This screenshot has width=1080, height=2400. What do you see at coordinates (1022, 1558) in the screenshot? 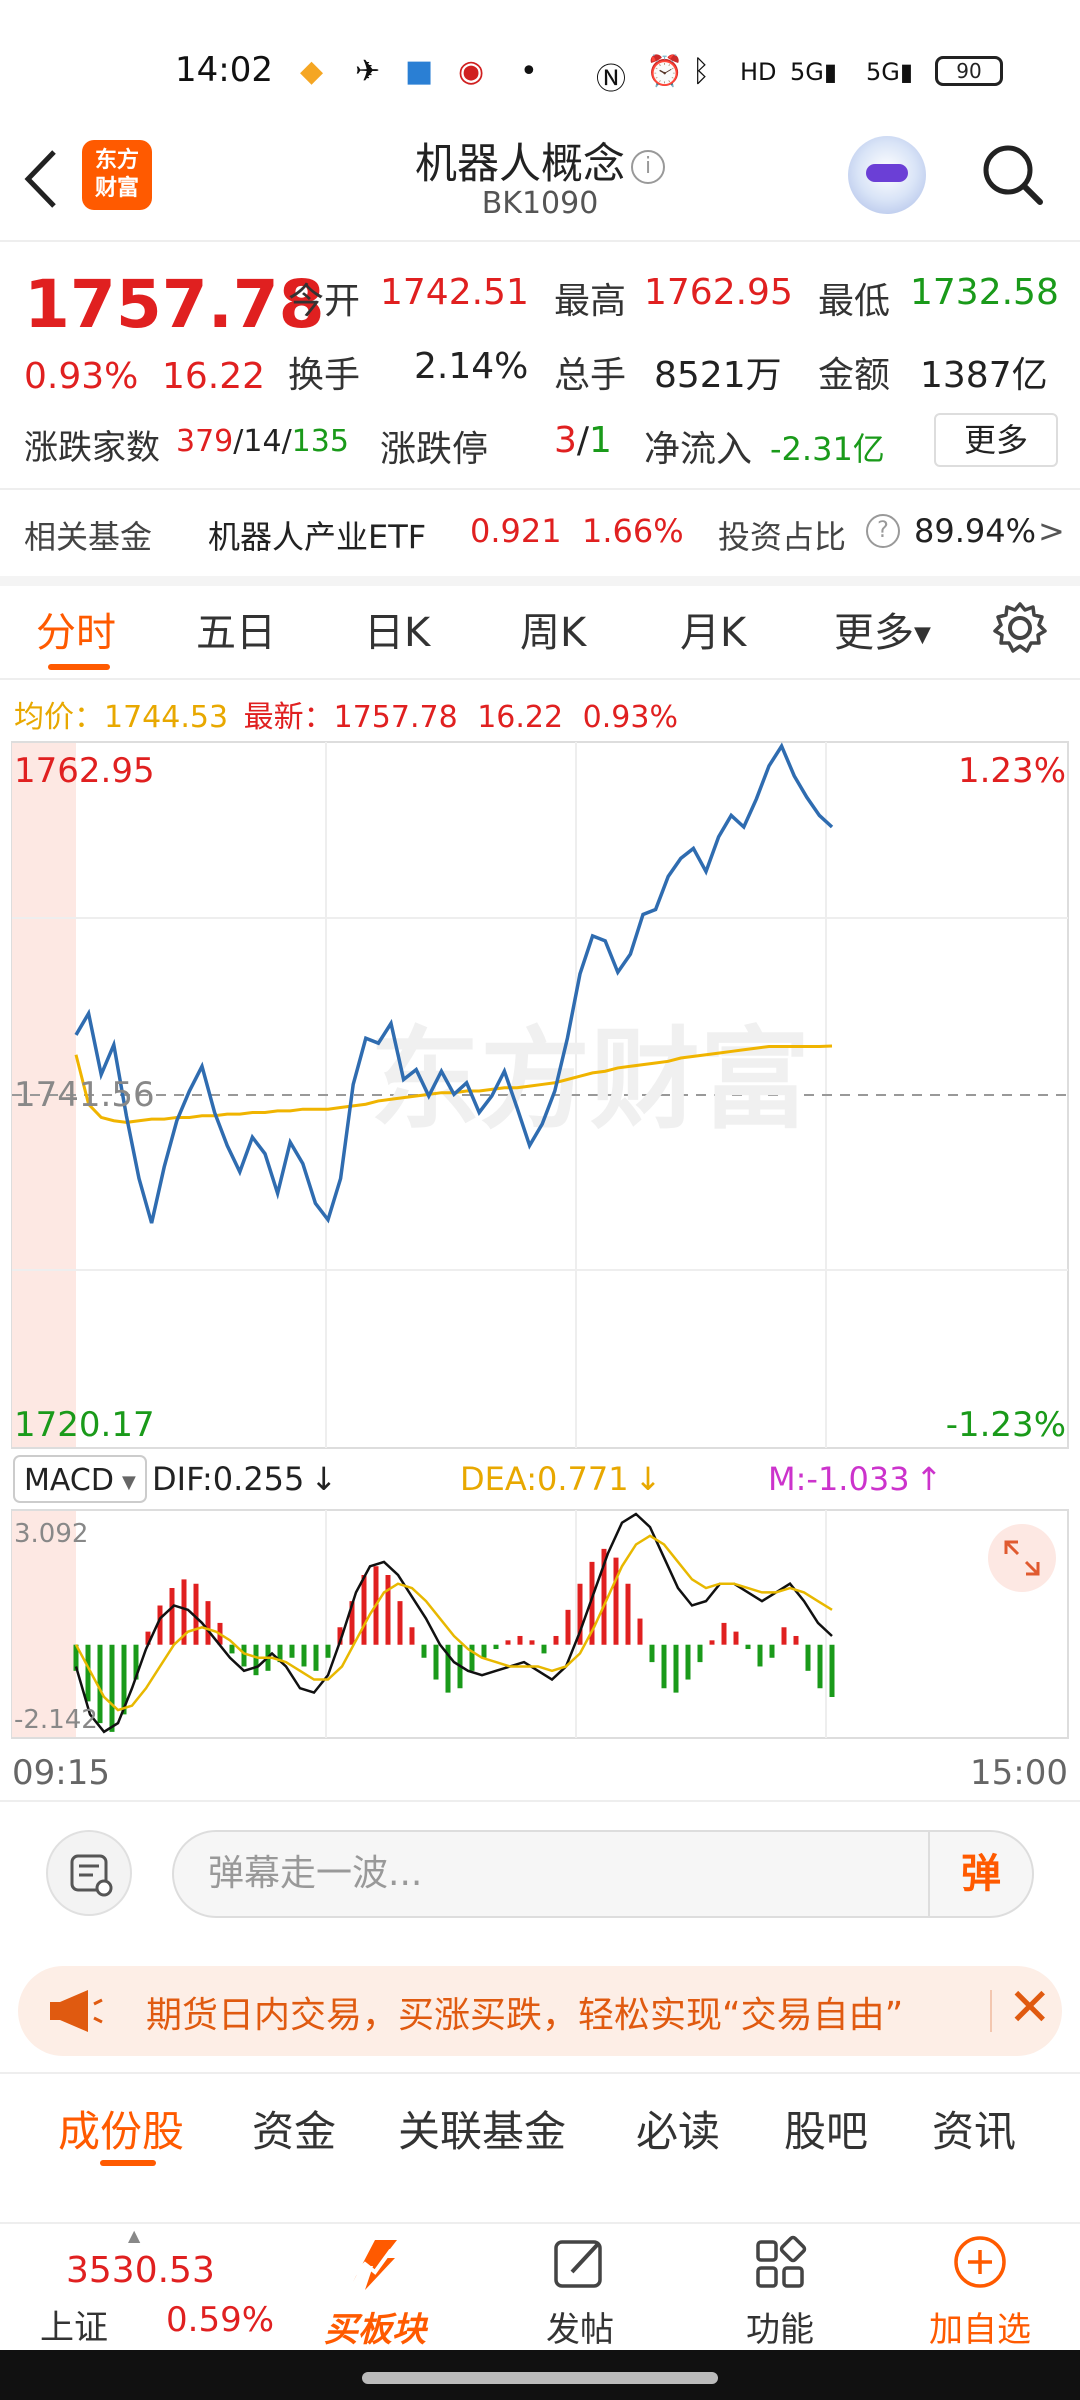
I see `expand-chart-button` at bounding box center [1022, 1558].